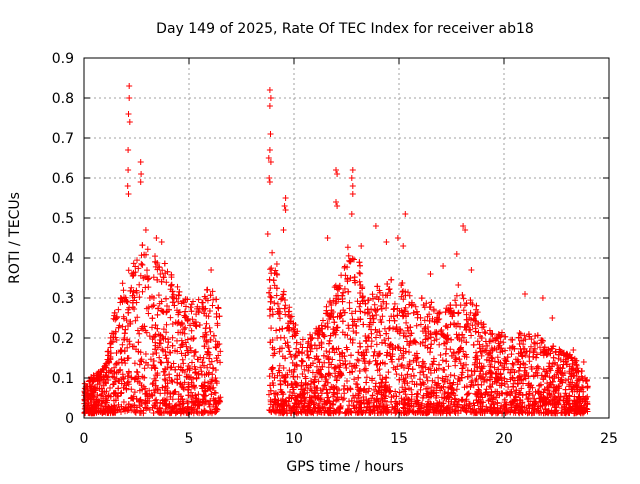 The width and height of the screenshot is (640, 484). Describe the element at coordinates (63, 179) in the screenshot. I see `y-tick-label: 0.6` at that location.